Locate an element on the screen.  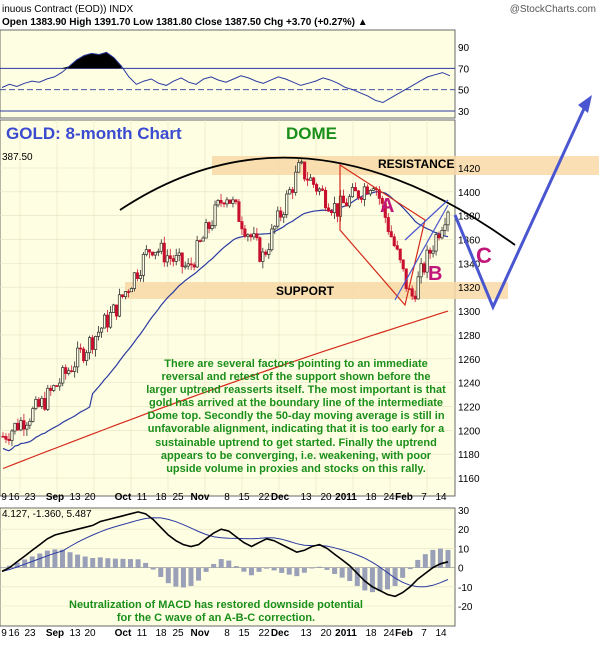
dome-label: DOME is located at coordinates (311, 133).